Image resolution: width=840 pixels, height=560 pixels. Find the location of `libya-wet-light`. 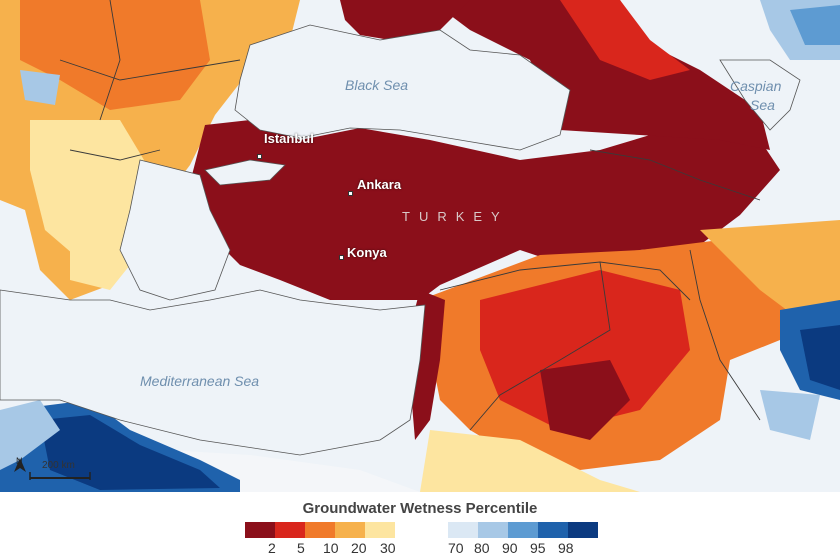

libya-wet-light is located at coordinates (30, 435).